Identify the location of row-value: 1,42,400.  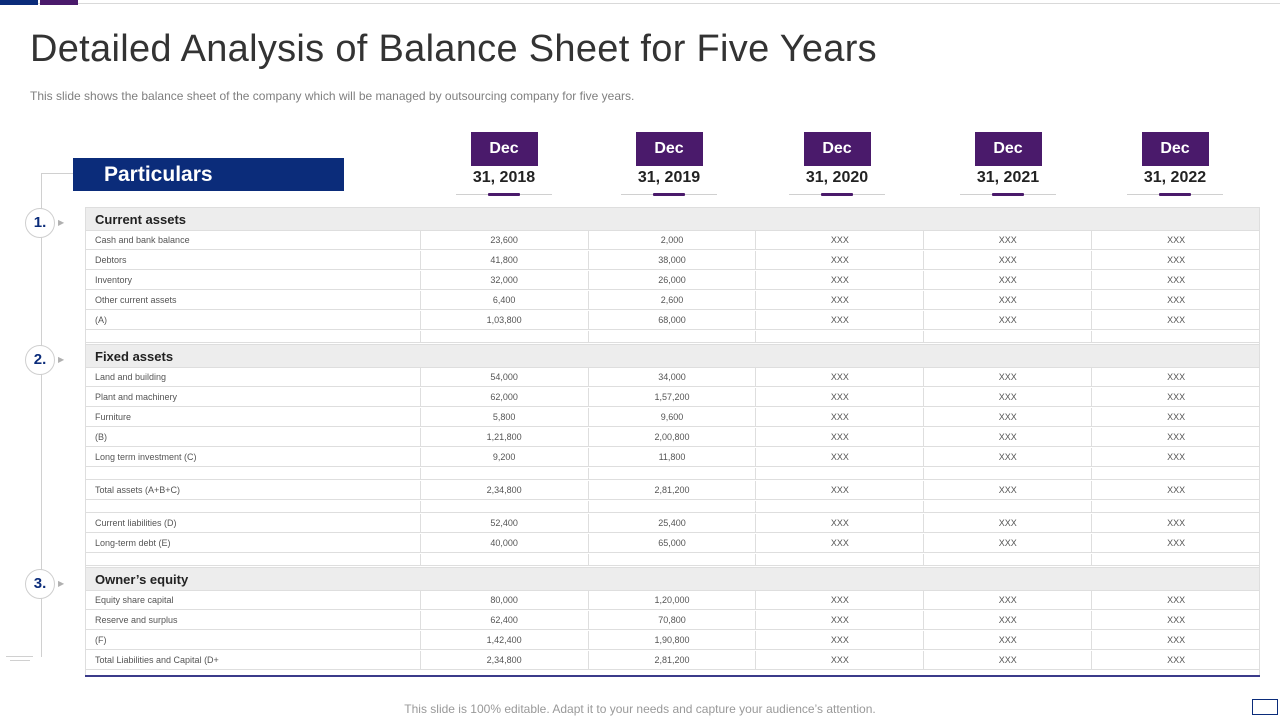
(505, 640).